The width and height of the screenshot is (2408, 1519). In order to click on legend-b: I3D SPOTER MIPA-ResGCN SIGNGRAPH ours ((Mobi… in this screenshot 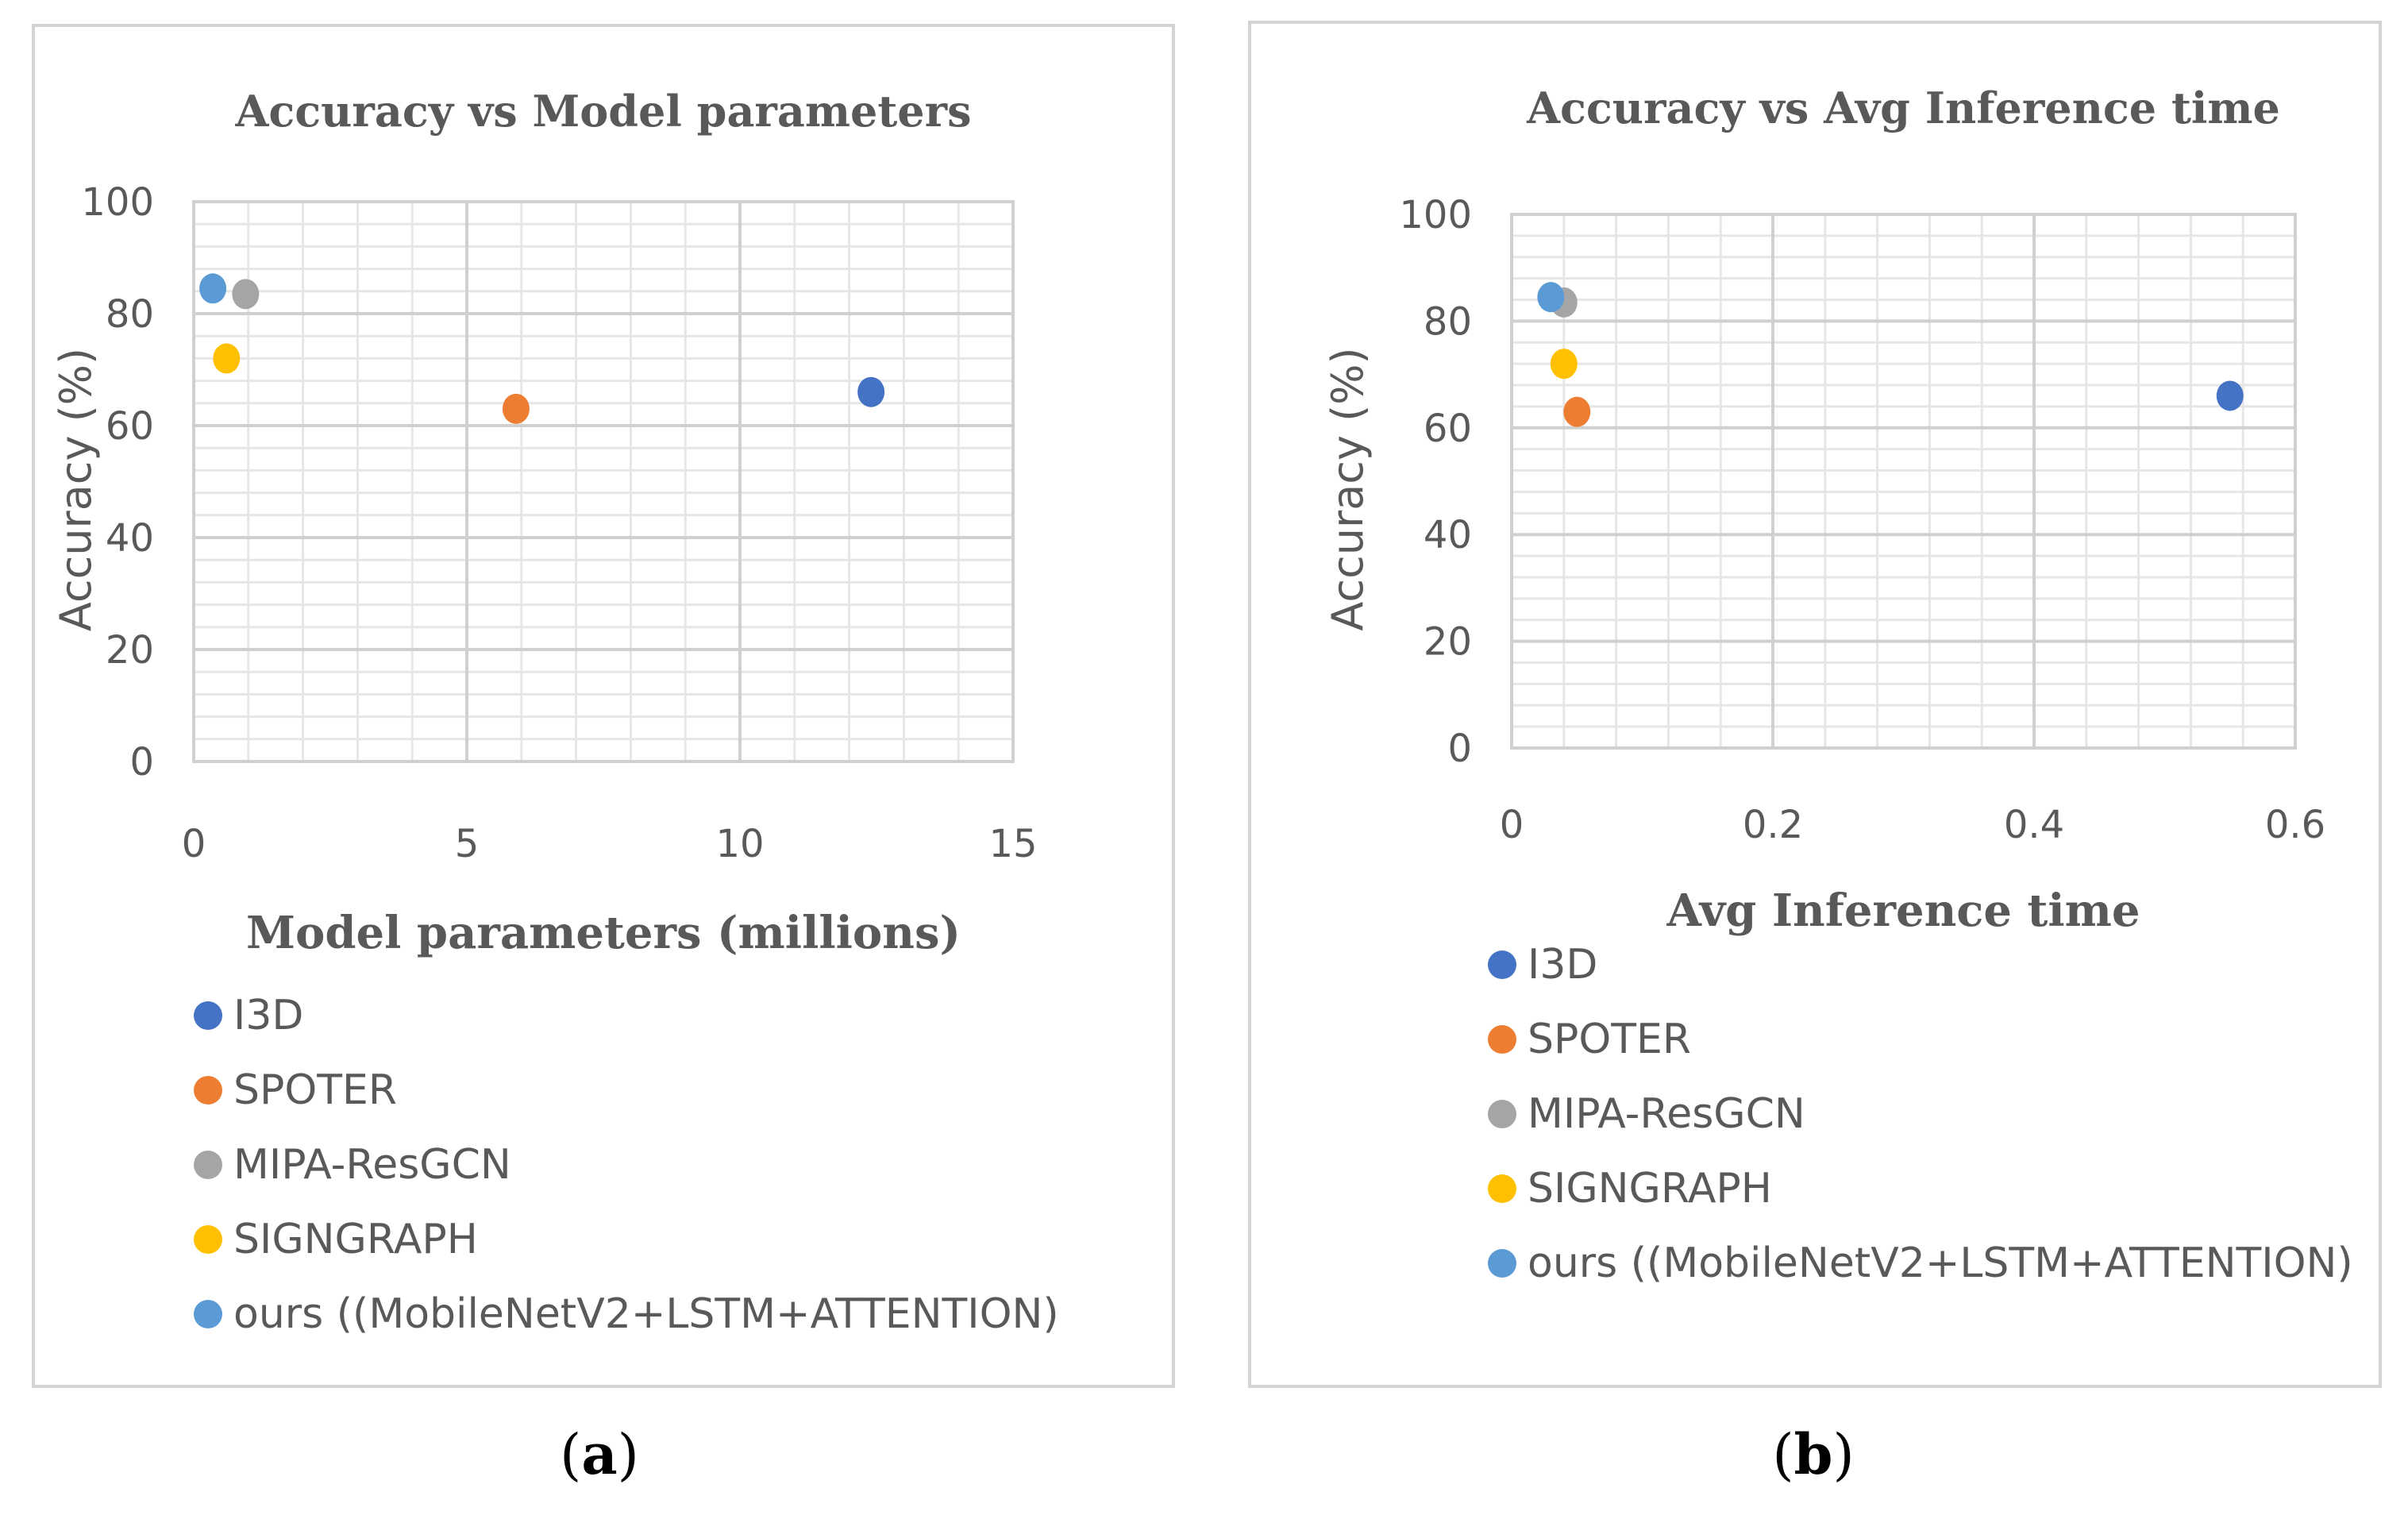, I will do `click(1921, 1114)`.